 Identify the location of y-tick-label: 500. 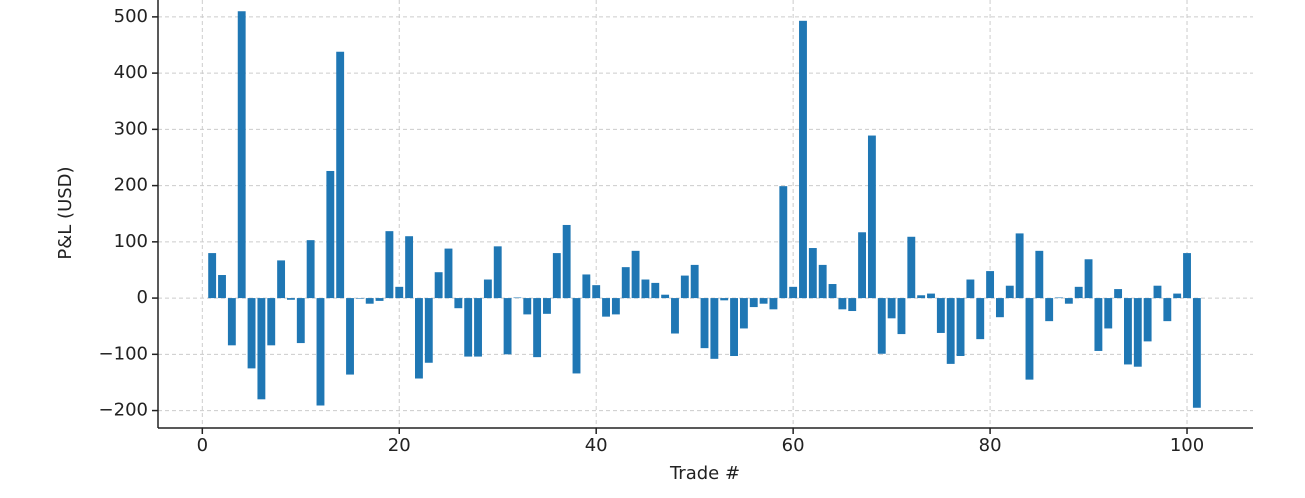
(131, 16).